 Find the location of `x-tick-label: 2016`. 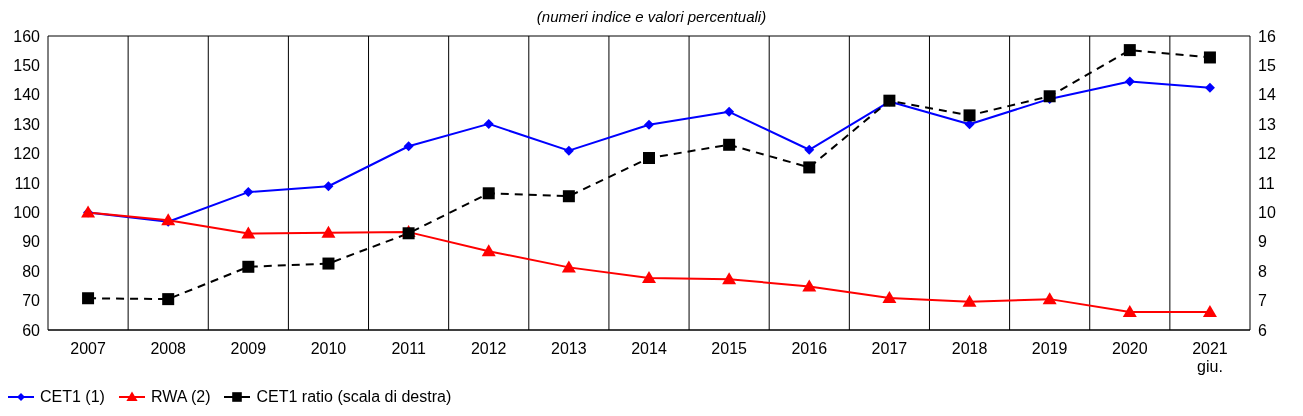

x-tick-label: 2016 is located at coordinates (809, 348).